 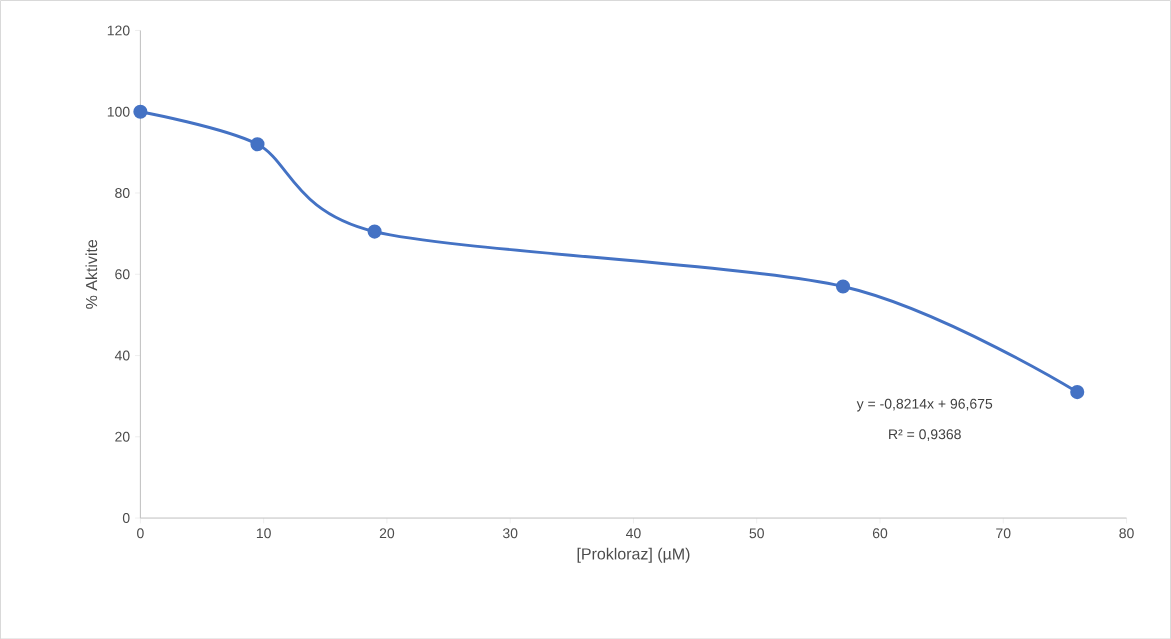 What do you see at coordinates (756, 533) in the screenshot?
I see `x-tick-label: 50` at bounding box center [756, 533].